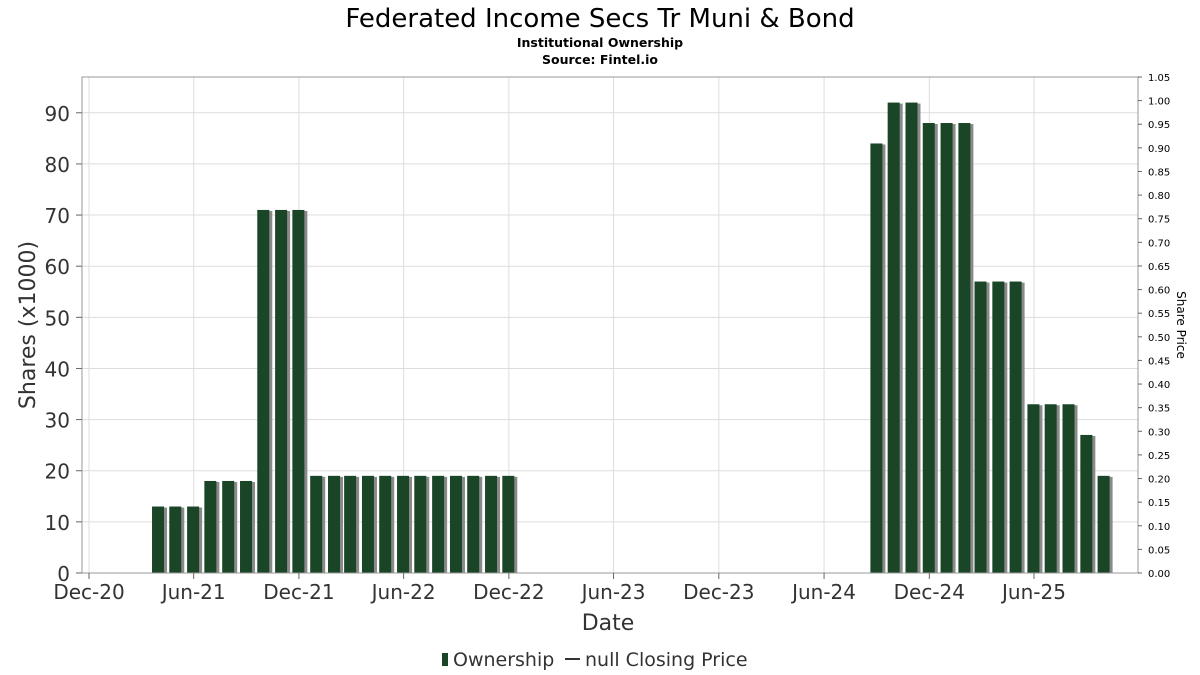  Describe the element at coordinates (1159, 267) in the screenshot. I see `y2-tick-label: 0.65` at that location.